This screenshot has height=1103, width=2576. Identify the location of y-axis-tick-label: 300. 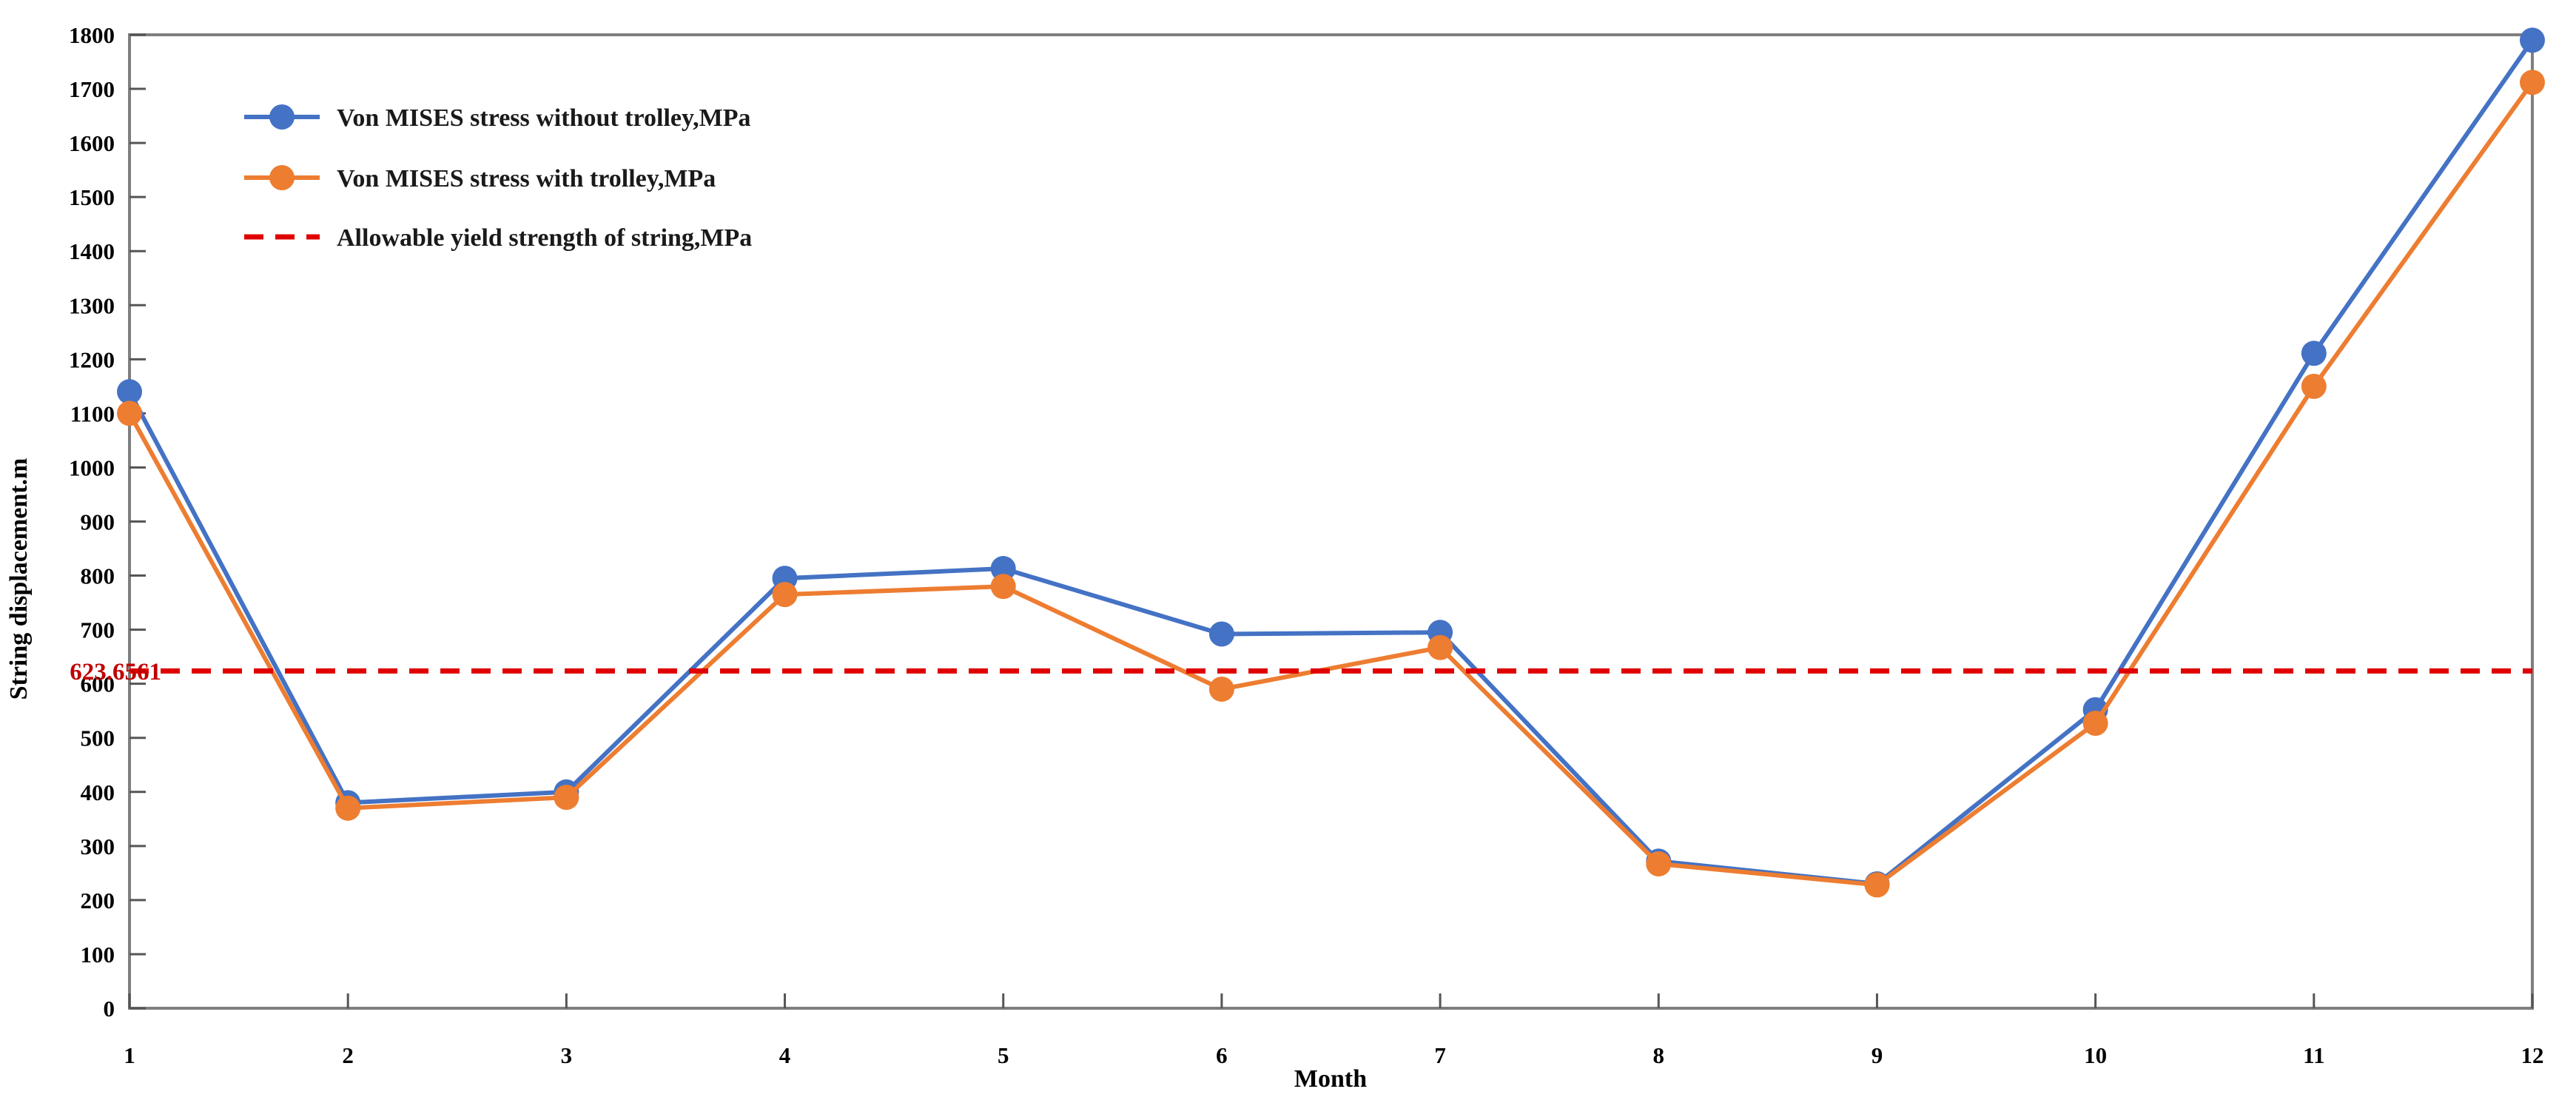
(98, 847).